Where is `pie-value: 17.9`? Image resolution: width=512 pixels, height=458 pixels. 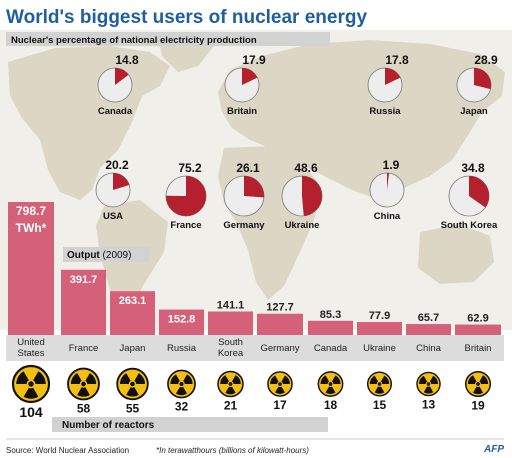
pie-value: 17.9 is located at coordinates (254, 60).